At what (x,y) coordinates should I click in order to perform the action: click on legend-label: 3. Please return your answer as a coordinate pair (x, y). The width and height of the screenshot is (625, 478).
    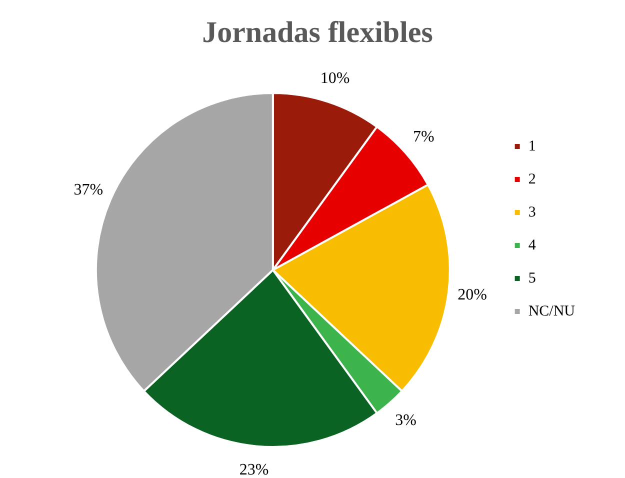
    Looking at the image, I should click on (532, 212).